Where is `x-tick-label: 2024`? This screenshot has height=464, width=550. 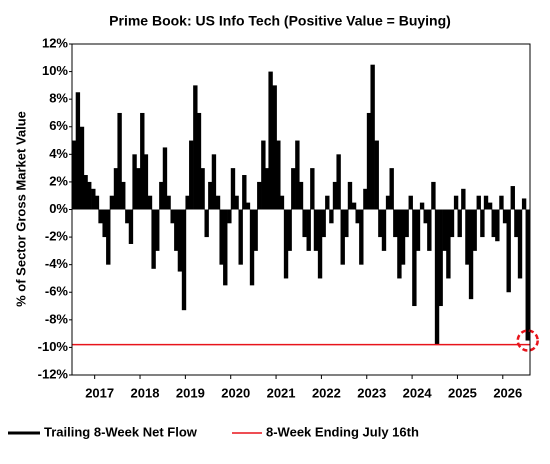 x-tick-label: 2024 is located at coordinates (418, 392).